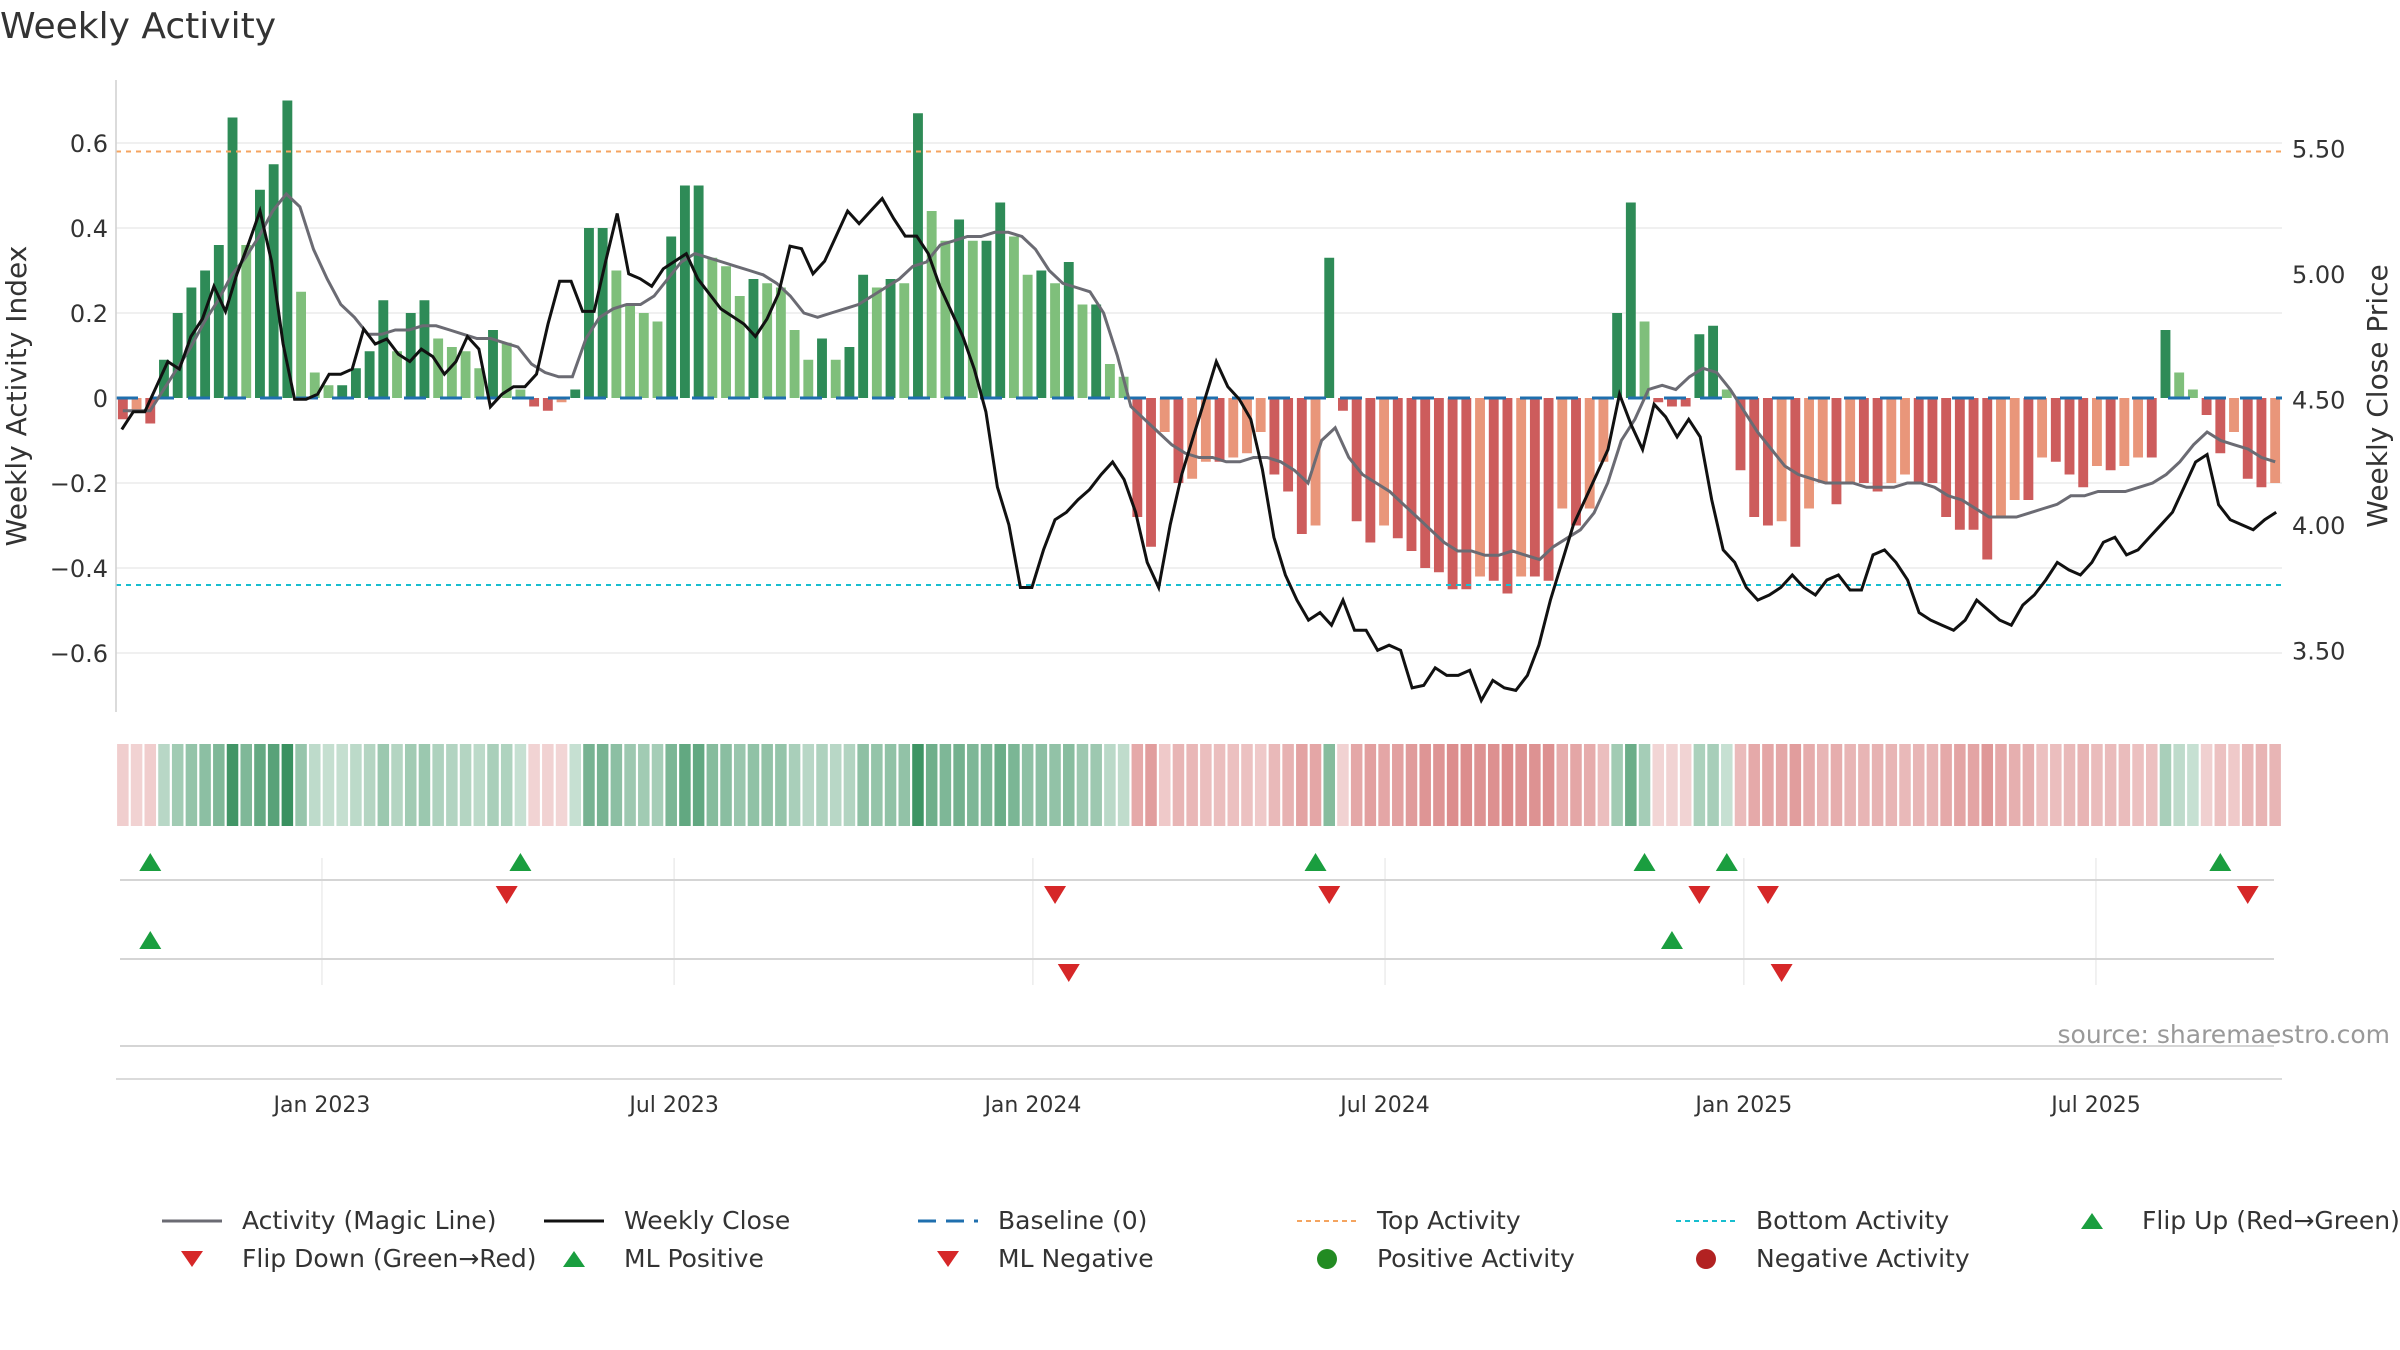 The height and width of the screenshot is (1350, 2400). Describe the element at coordinates (2318, 651) in the screenshot. I see `right-tick-label: 3.50` at that location.